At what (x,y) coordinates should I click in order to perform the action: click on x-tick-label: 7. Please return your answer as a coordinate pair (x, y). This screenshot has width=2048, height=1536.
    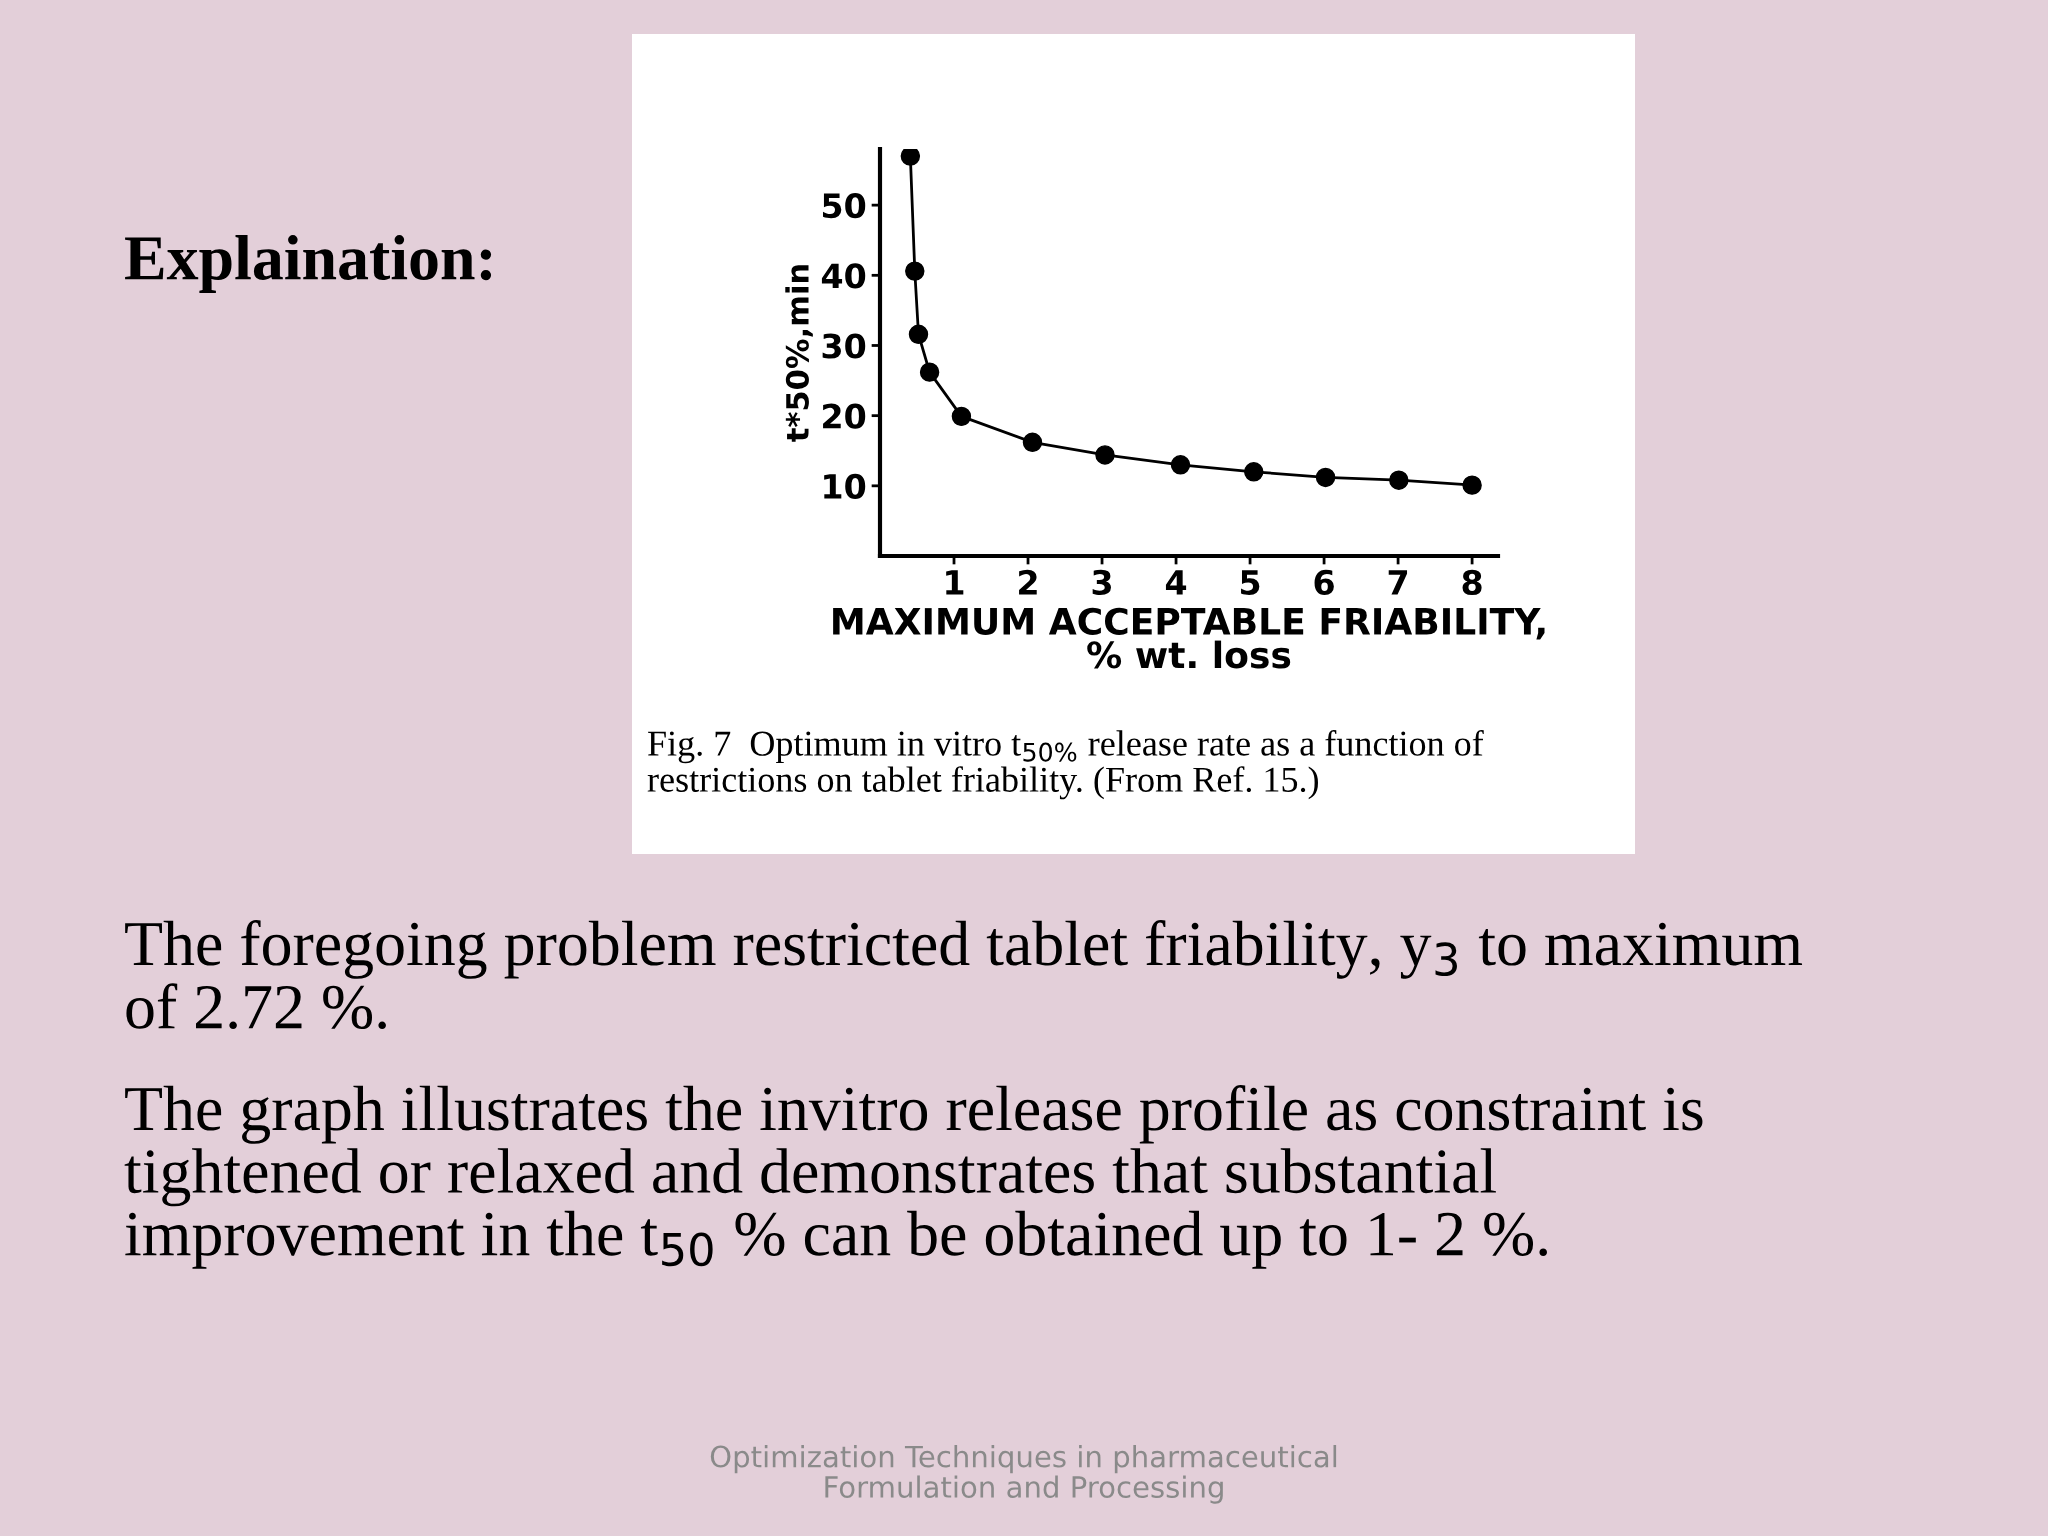
    Looking at the image, I should click on (1398, 582).